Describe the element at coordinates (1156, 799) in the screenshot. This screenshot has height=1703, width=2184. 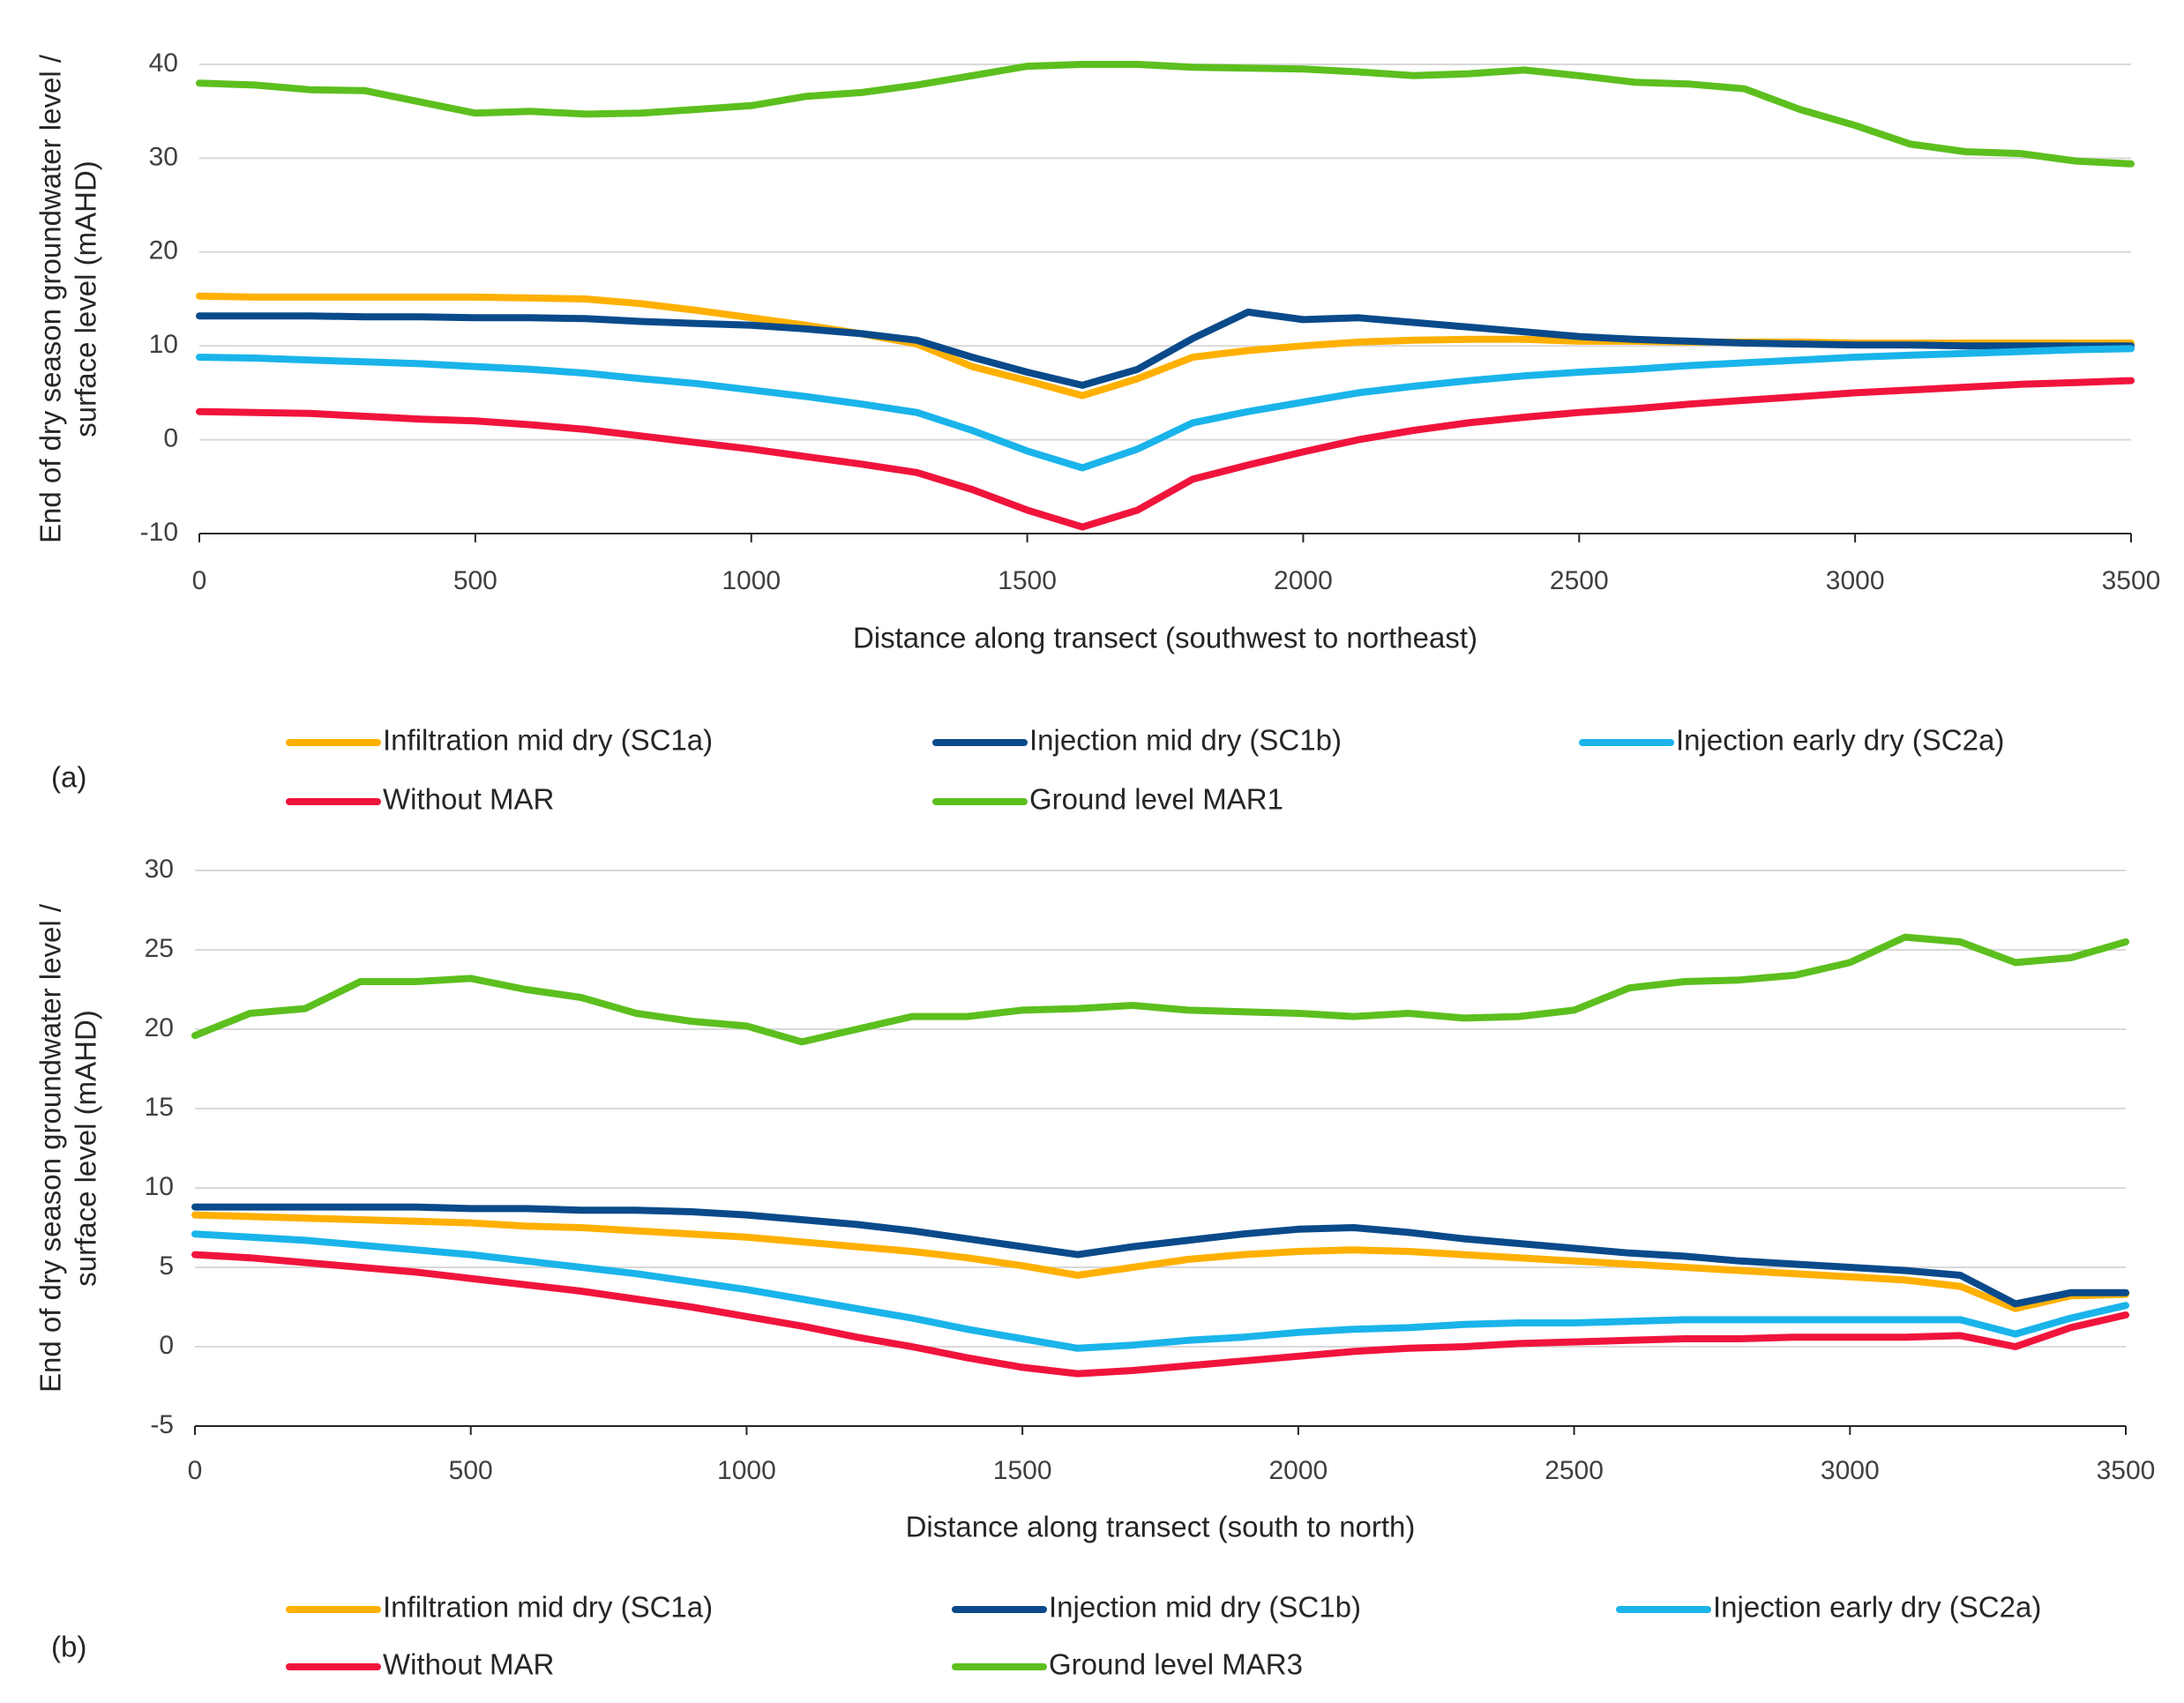
I see `legend-label: Ground level MAR1` at that location.